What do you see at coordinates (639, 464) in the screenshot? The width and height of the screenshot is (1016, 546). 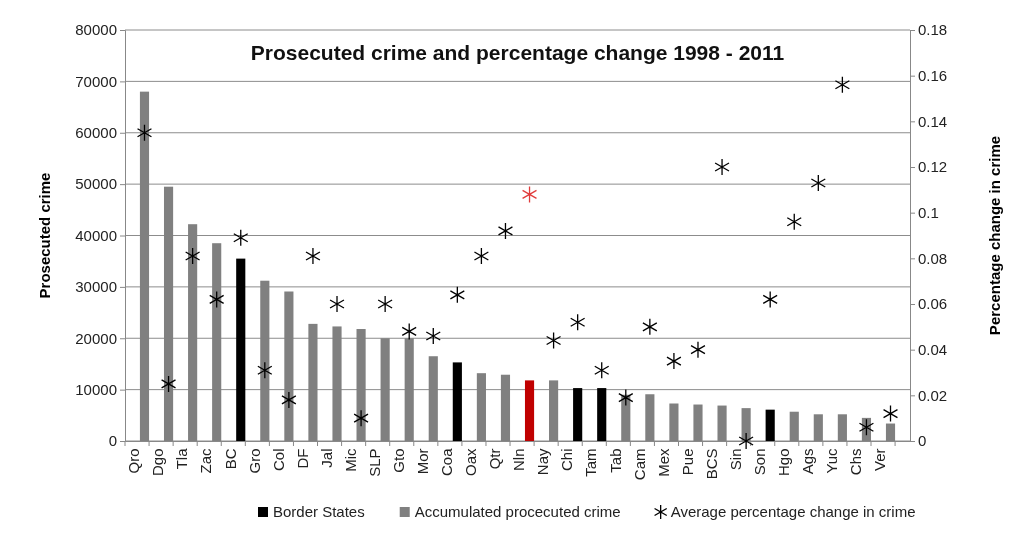 I see `x-tick-label: Cam` at bounding box center [639, 464].